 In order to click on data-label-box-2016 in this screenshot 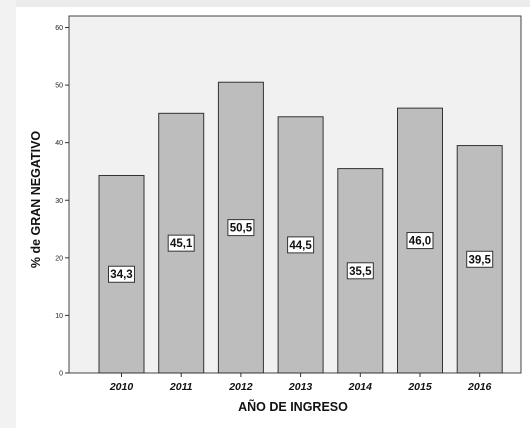, I will do `click(480, 259)`.